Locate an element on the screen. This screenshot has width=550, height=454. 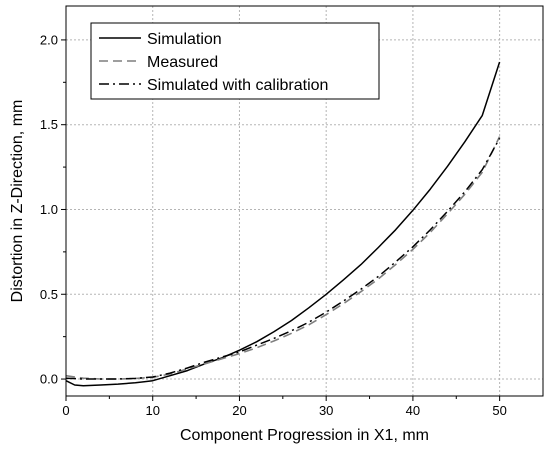
y-tick-label: 0.5 is located at coordinates (49, 294).